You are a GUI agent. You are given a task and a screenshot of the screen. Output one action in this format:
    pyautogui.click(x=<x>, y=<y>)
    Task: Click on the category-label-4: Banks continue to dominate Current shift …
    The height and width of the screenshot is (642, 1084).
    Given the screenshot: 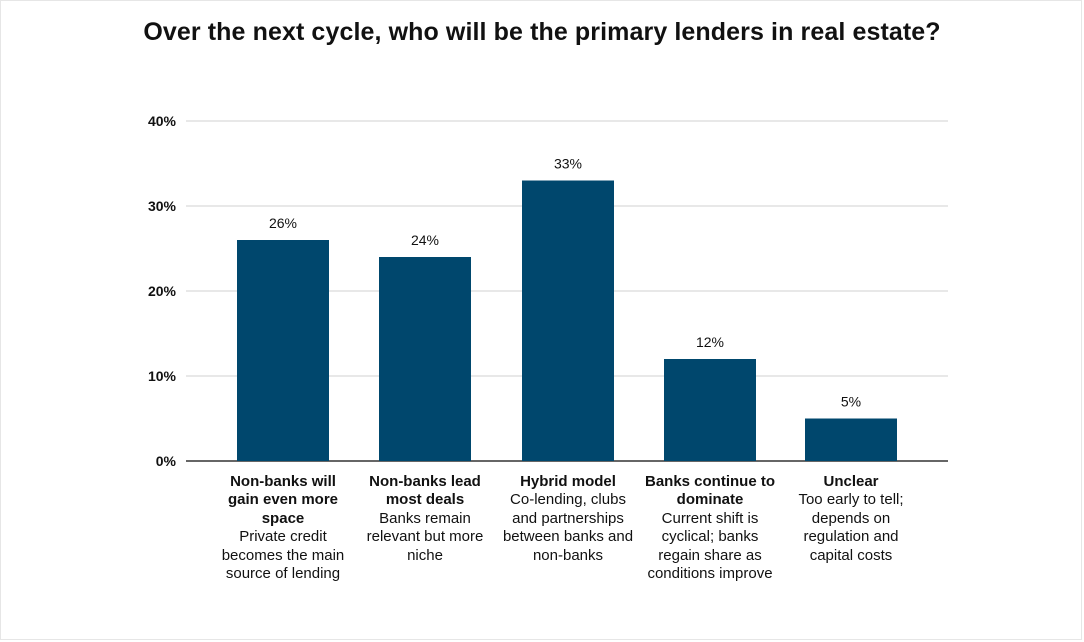 What is the action you would take?
    pyautogui.click(x=710, y=528)
    